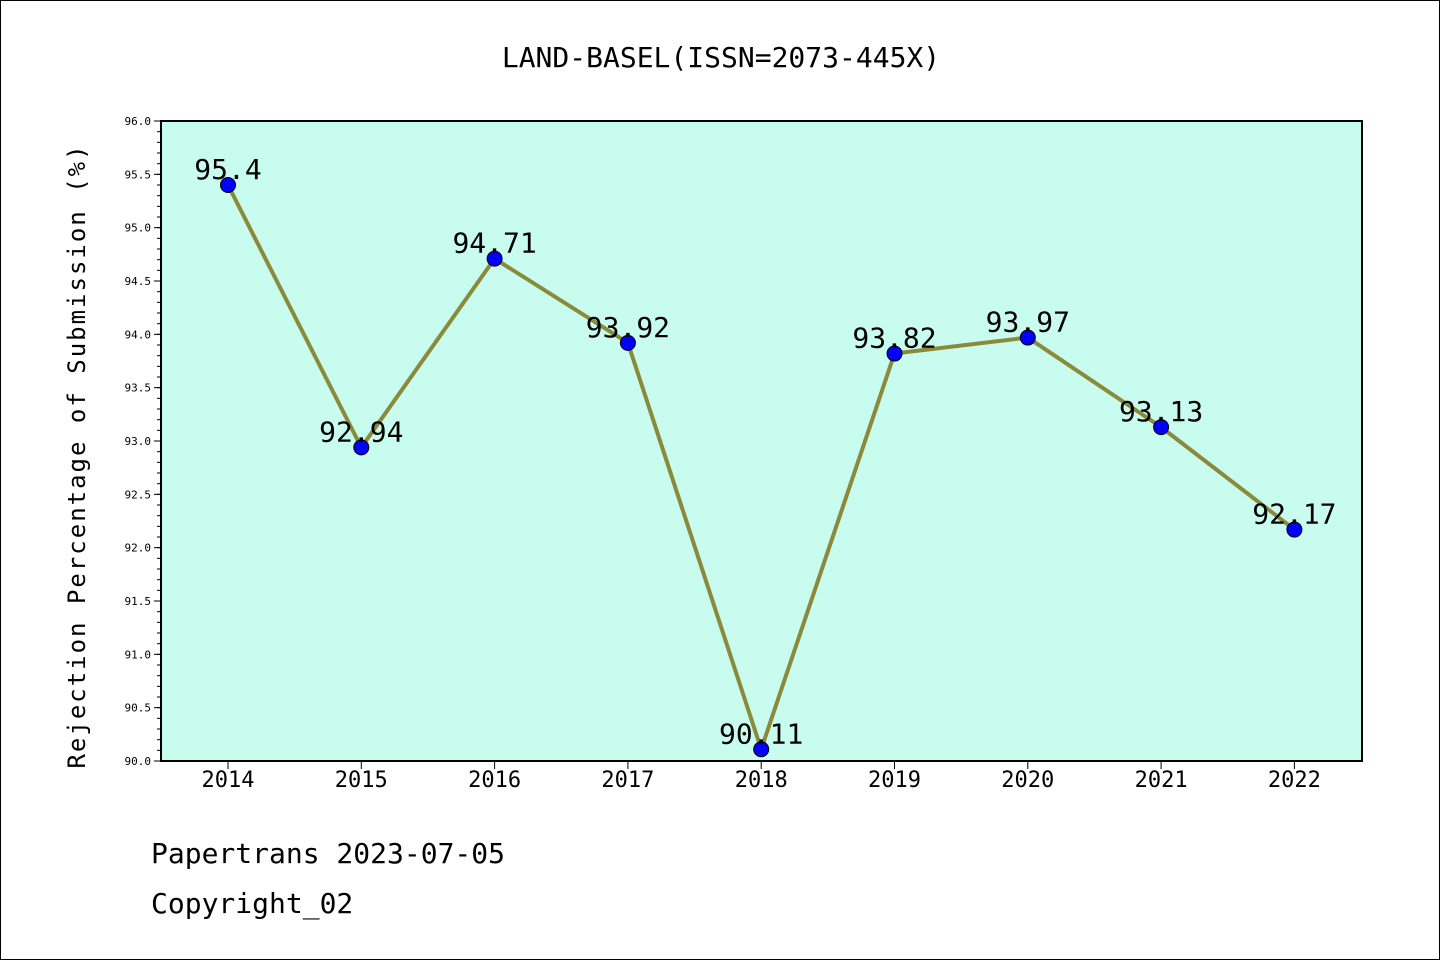 The width and height of the screenshot is (1440, 961). What do you see at coordinates (138, 388) in the screenshot?
I see `y-tick-label: 93.5` at bounding box center [138, 388].